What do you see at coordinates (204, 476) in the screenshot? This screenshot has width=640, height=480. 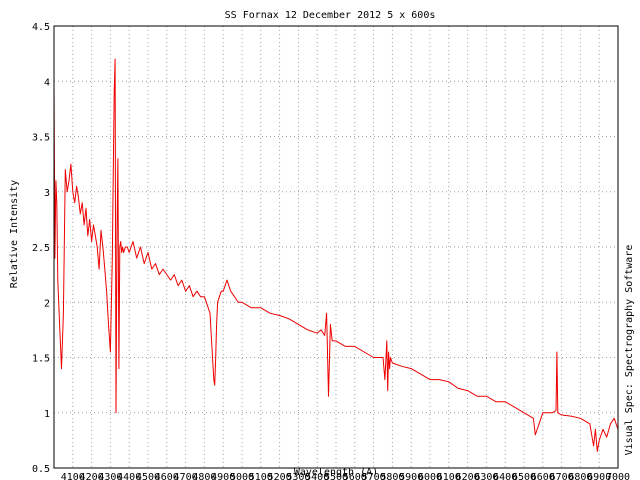 I see `x-tick-label: 4800` at bounding box center [204, 476].